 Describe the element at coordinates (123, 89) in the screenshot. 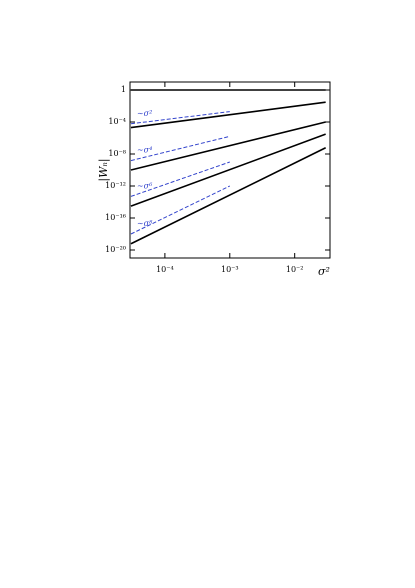

I see `y-tick-label: 1` at that location.